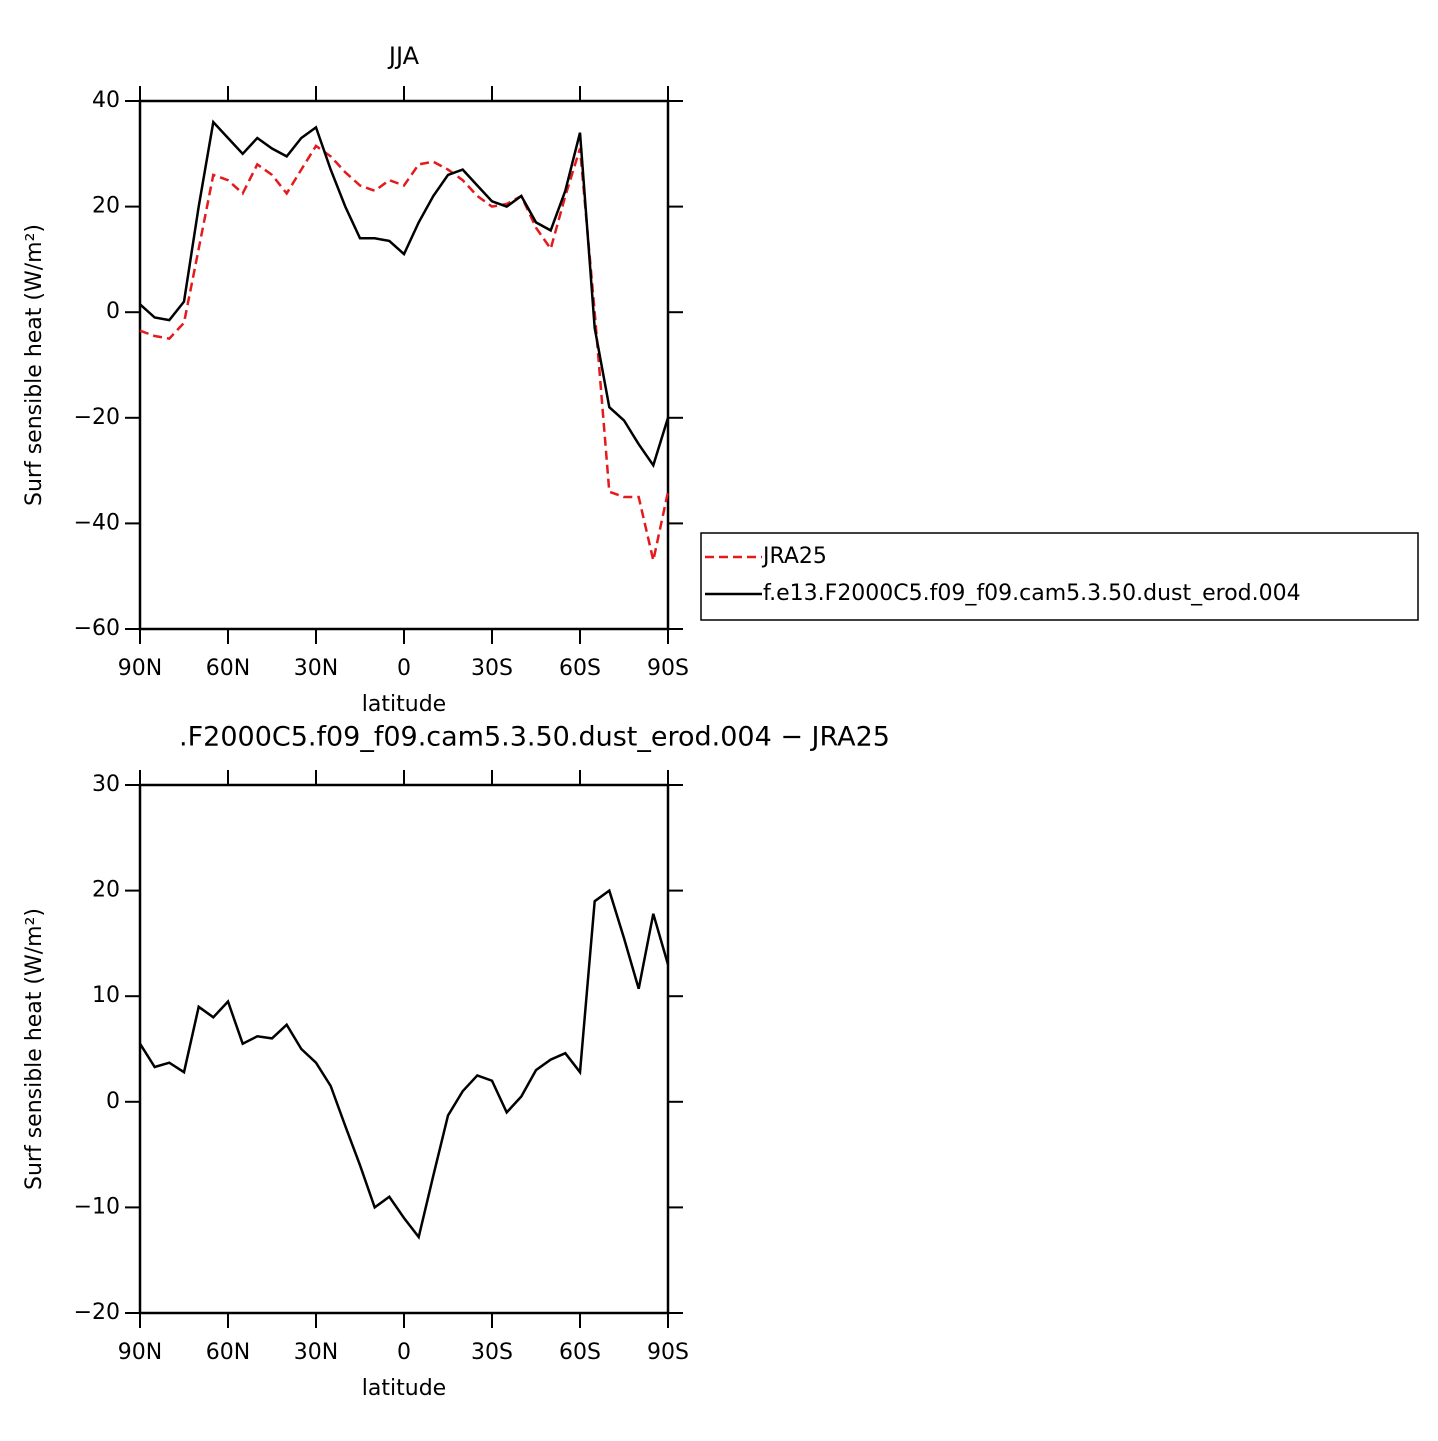  Describe the element at coordinates (794, 556) in the screenshot. I see `legend-label: JRA25` at that location.